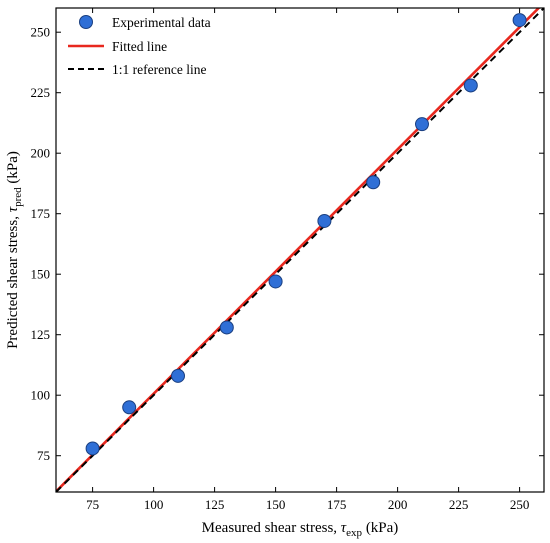 The image size is (550, 543). What do you see at coordinates (43, 455) in the screenshot?
I see `y-tick-label: 75` at bounding box center [43, 455].